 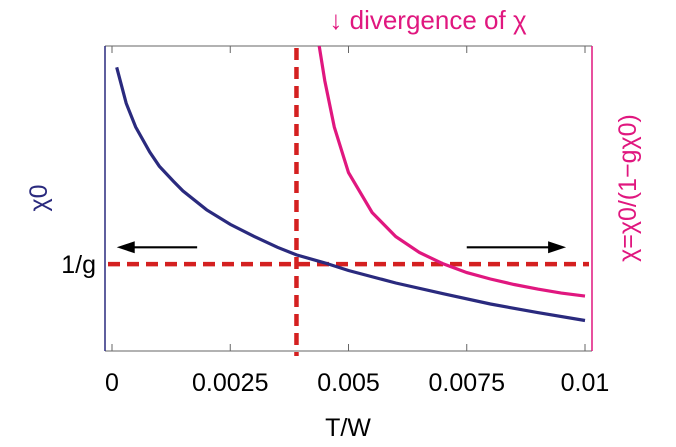 I want to click on arrow-right-head, so click(x=557, y=247).